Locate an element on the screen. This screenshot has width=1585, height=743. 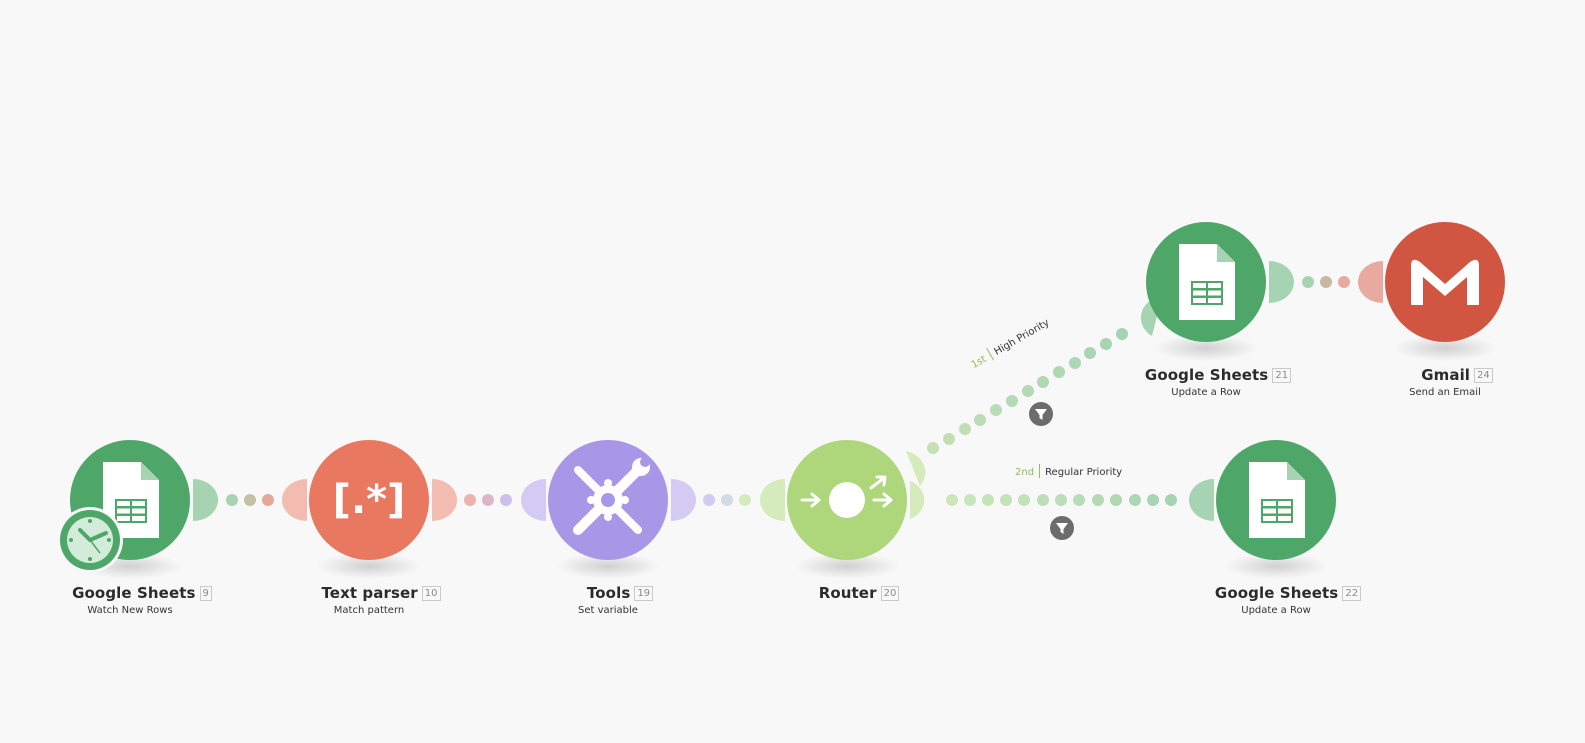
module-title: Text parser is located at coordinates (369, 593).